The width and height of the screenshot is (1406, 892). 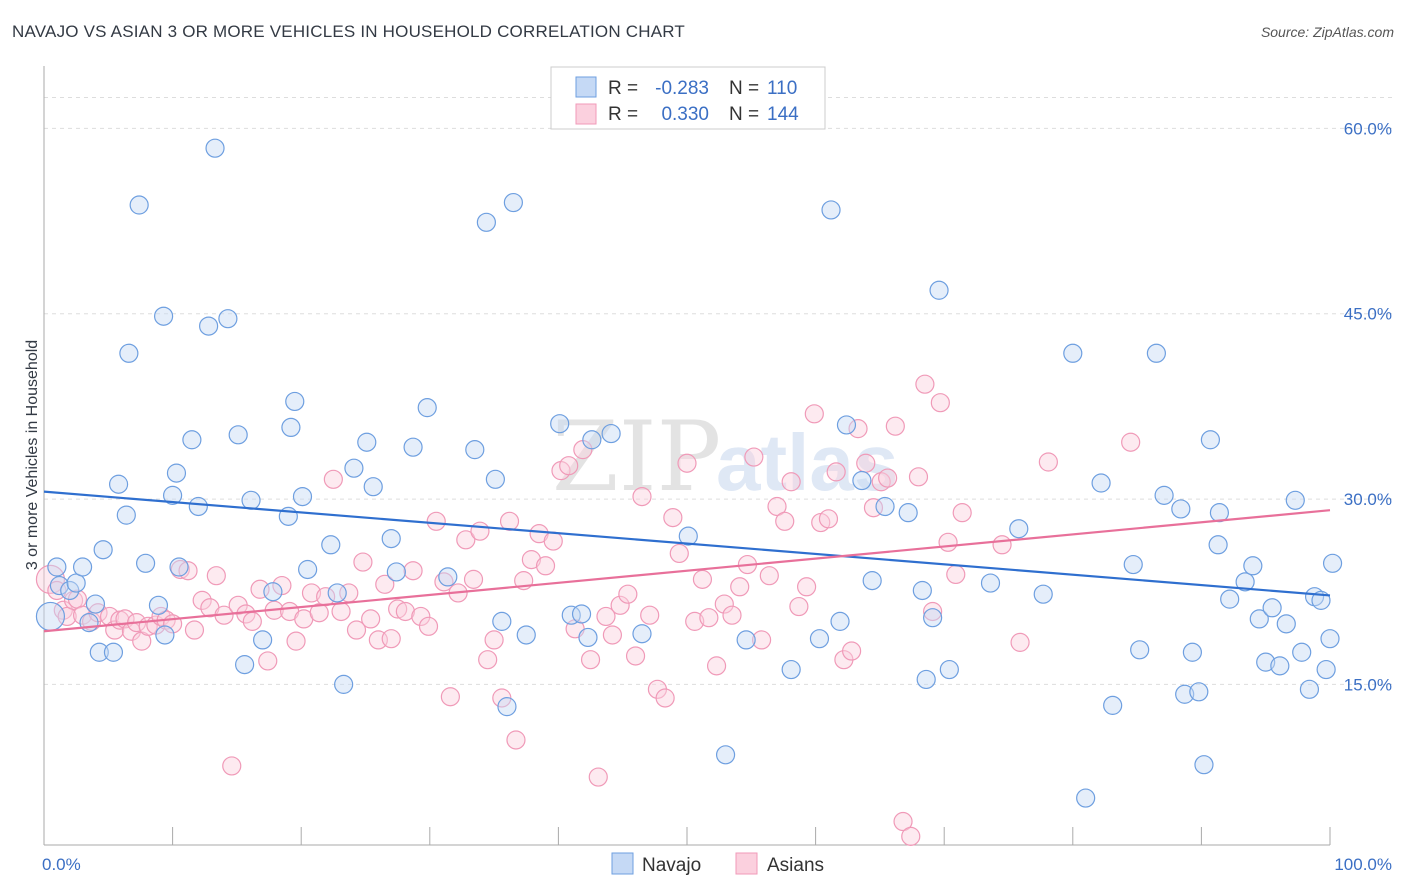 I want to click on y-tick-labels: 15.0% 30.0% 45.0% 60.0%, so click(x=1368, y=406).